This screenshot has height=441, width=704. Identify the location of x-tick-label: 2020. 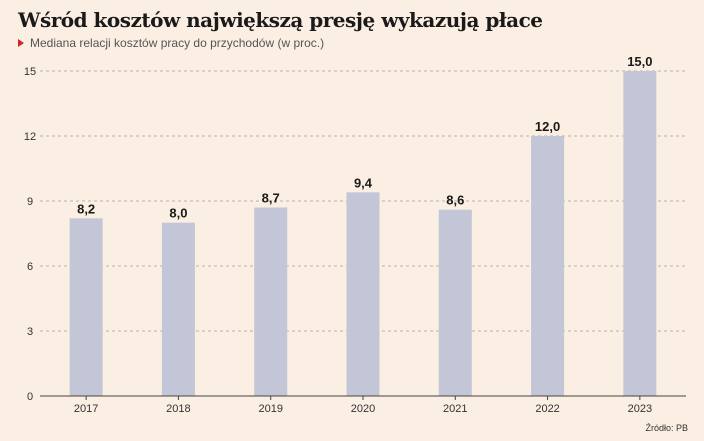
(363, 409).